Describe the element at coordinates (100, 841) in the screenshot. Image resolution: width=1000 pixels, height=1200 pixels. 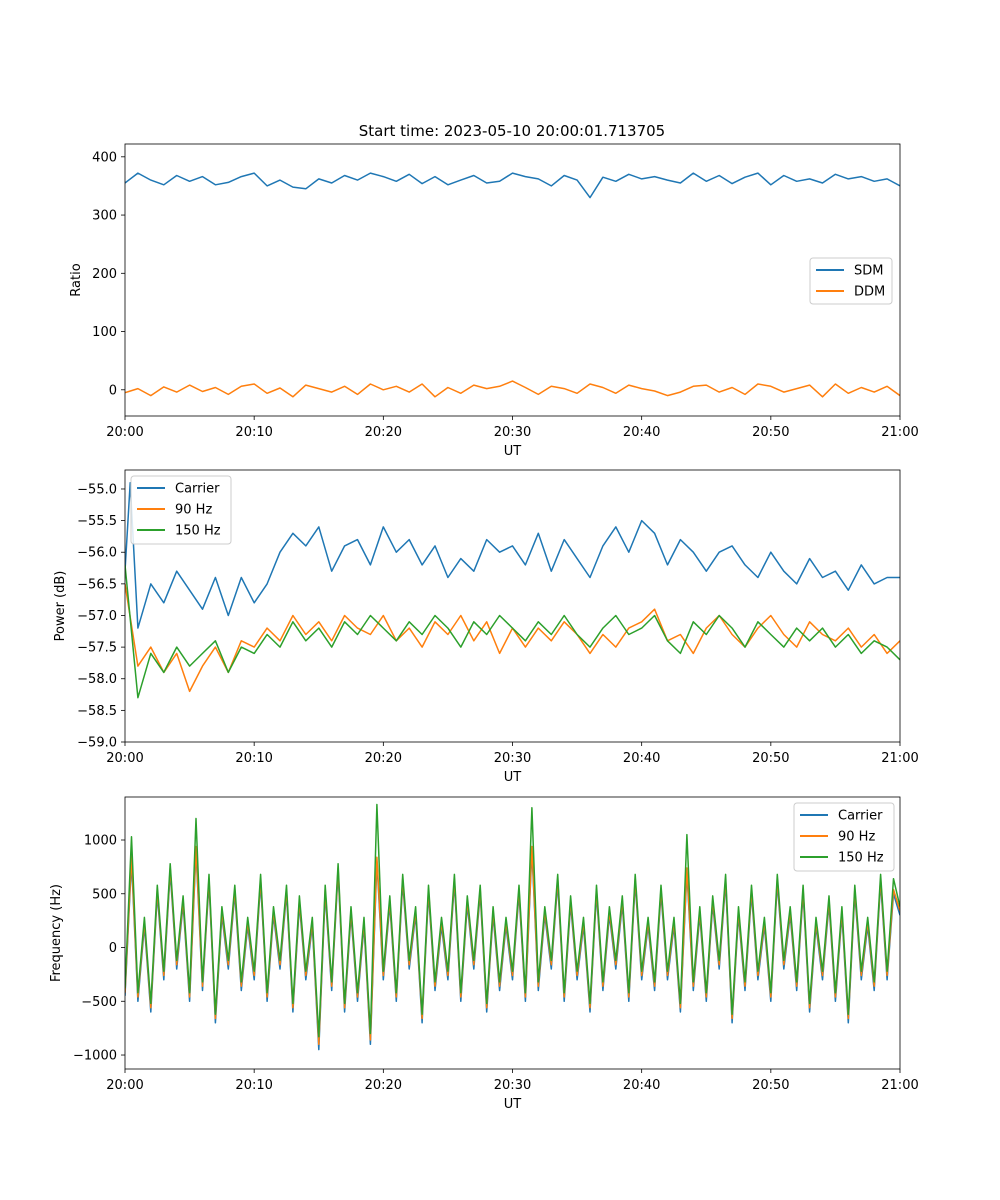
I see `y-tick-label: 1000` at that location.